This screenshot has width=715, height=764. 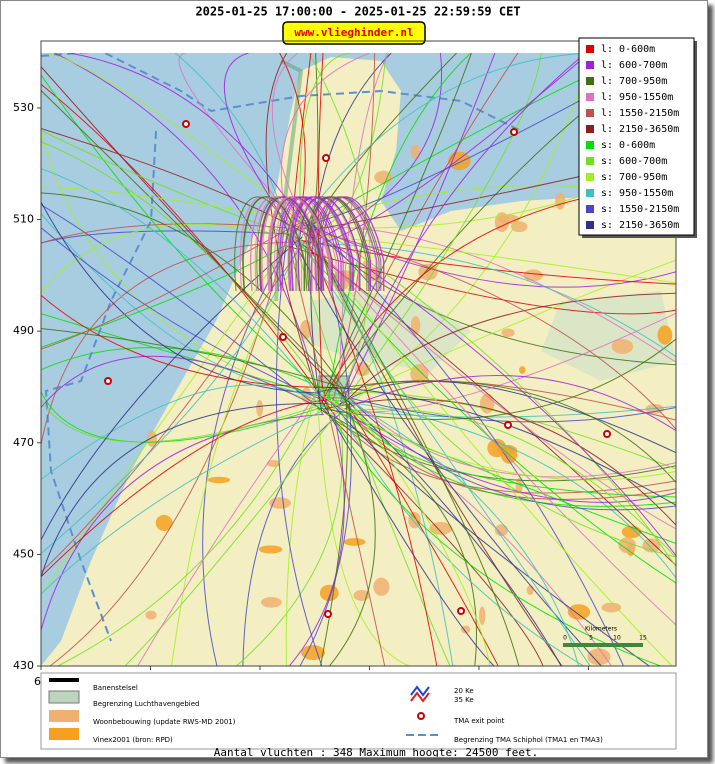 I want to click on legend-label: s: 0-600m, so click(x=628, y=145).